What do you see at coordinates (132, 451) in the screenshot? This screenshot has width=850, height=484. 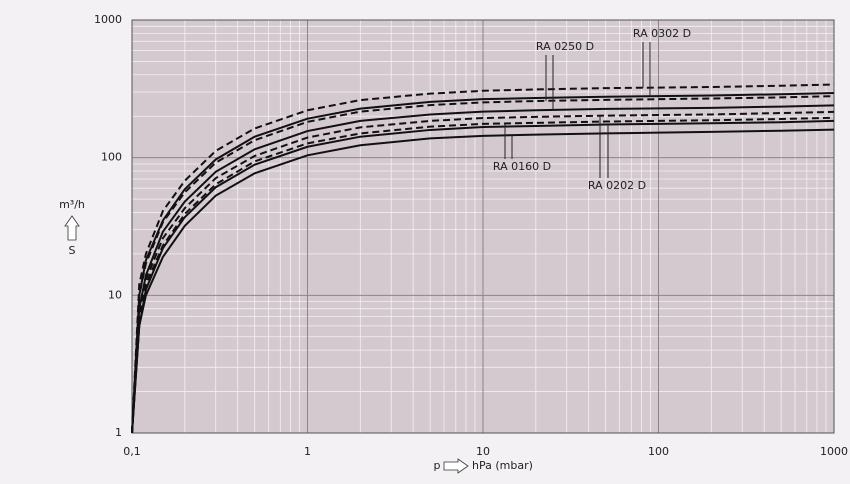 I see `x-tick-label: 0,1` at bounding box center [132, 451].